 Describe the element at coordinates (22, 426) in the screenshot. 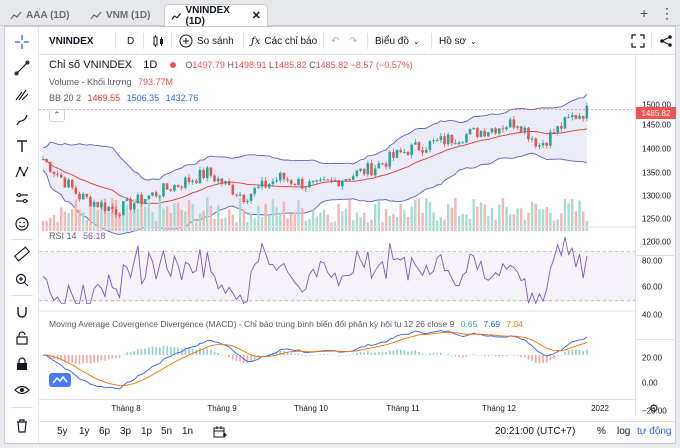

I see `trash-icon` at that location.